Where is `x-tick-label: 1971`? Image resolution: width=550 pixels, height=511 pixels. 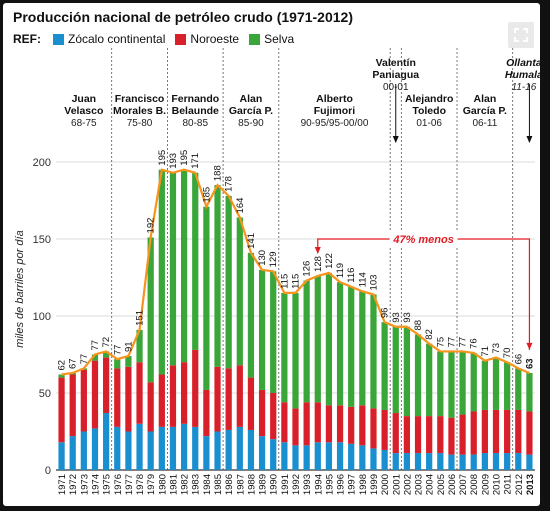
x-tick-label: 1971 is located at coordinates (62, 484).